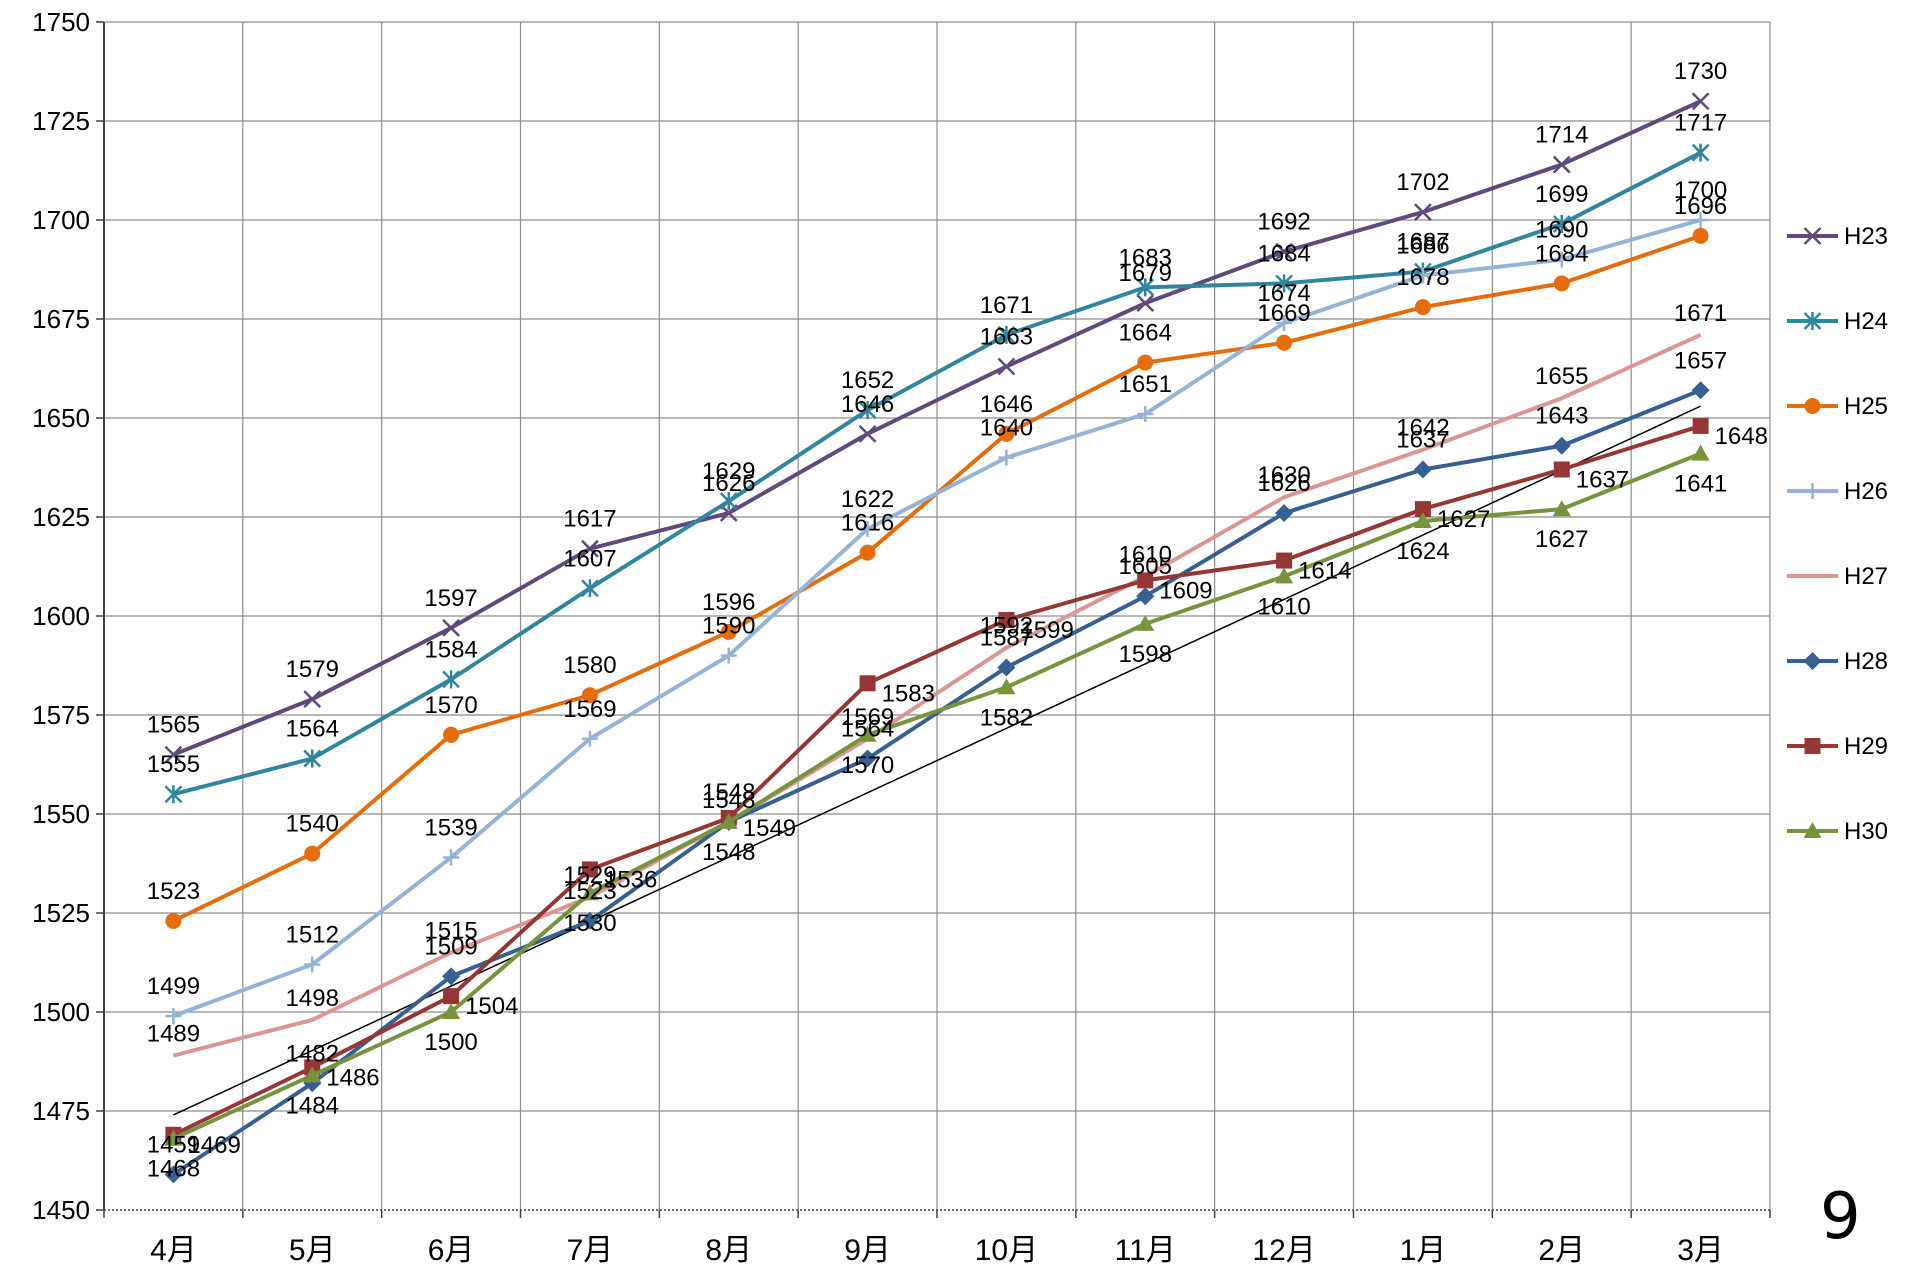  Describe the element at coordinates (1840, 1217) in the screenshot. I see `page-number: 9` at that location.